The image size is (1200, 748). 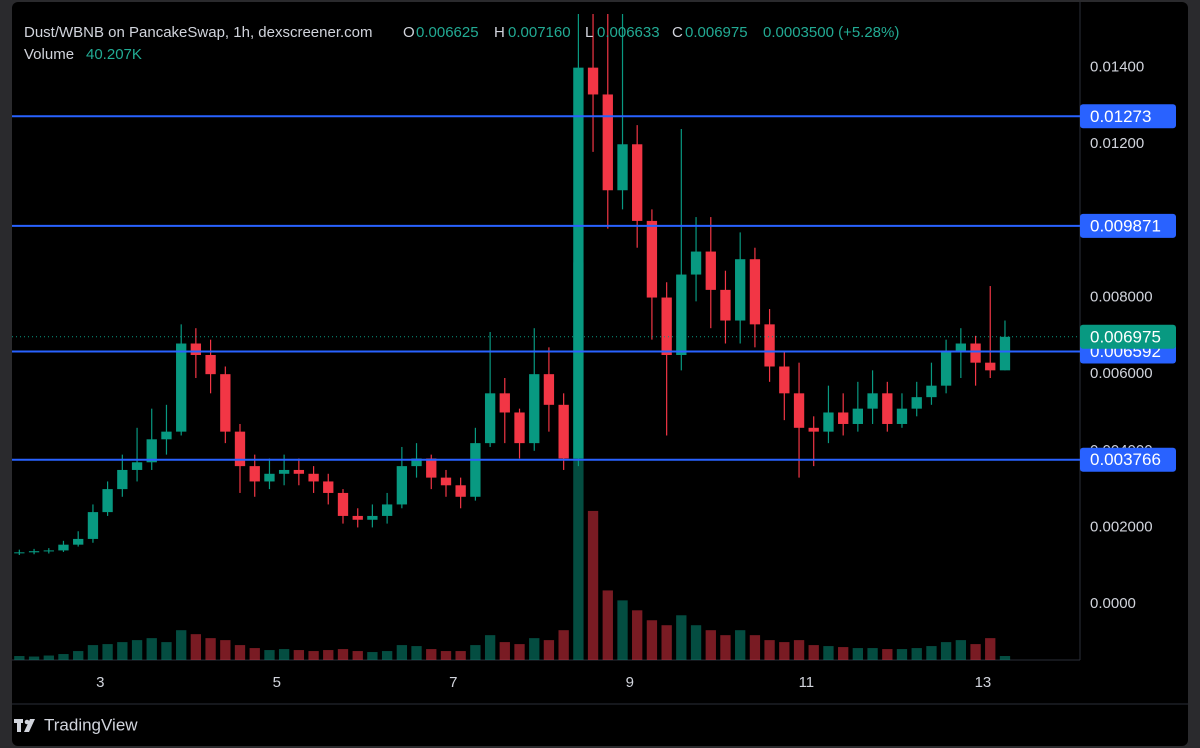 I want to click on last-price-label-bg, so click(x=1128, y=336).